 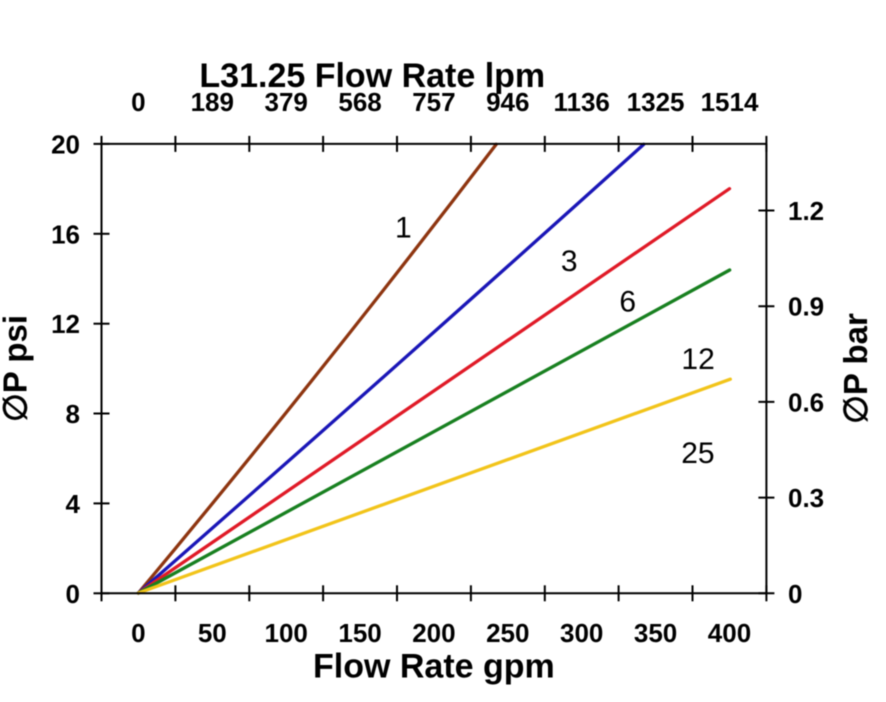 What do you see at coordinates (627, 302) in the screenshot?
I see `svg-text: 6` at bounding box center [627, 302].